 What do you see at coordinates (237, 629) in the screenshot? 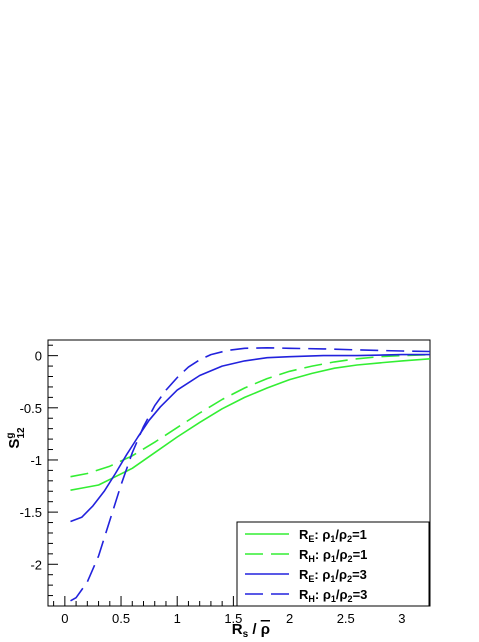
I see `x-axis-title-main: R` at bounding box center [237, 629].